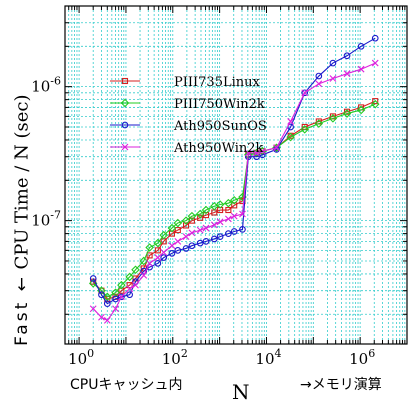 This screenshot has width=414, height=409. I want to click on y-tick-label: 10⁻⁶, so click(46, 85).